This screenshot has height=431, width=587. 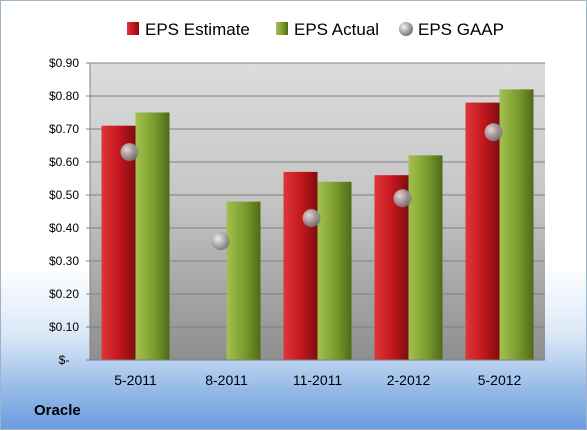 What do you see at coordinates (64, 294) in the screenshot?
I see `y-tick-label: $0.20` at bounding box center [64, 294].